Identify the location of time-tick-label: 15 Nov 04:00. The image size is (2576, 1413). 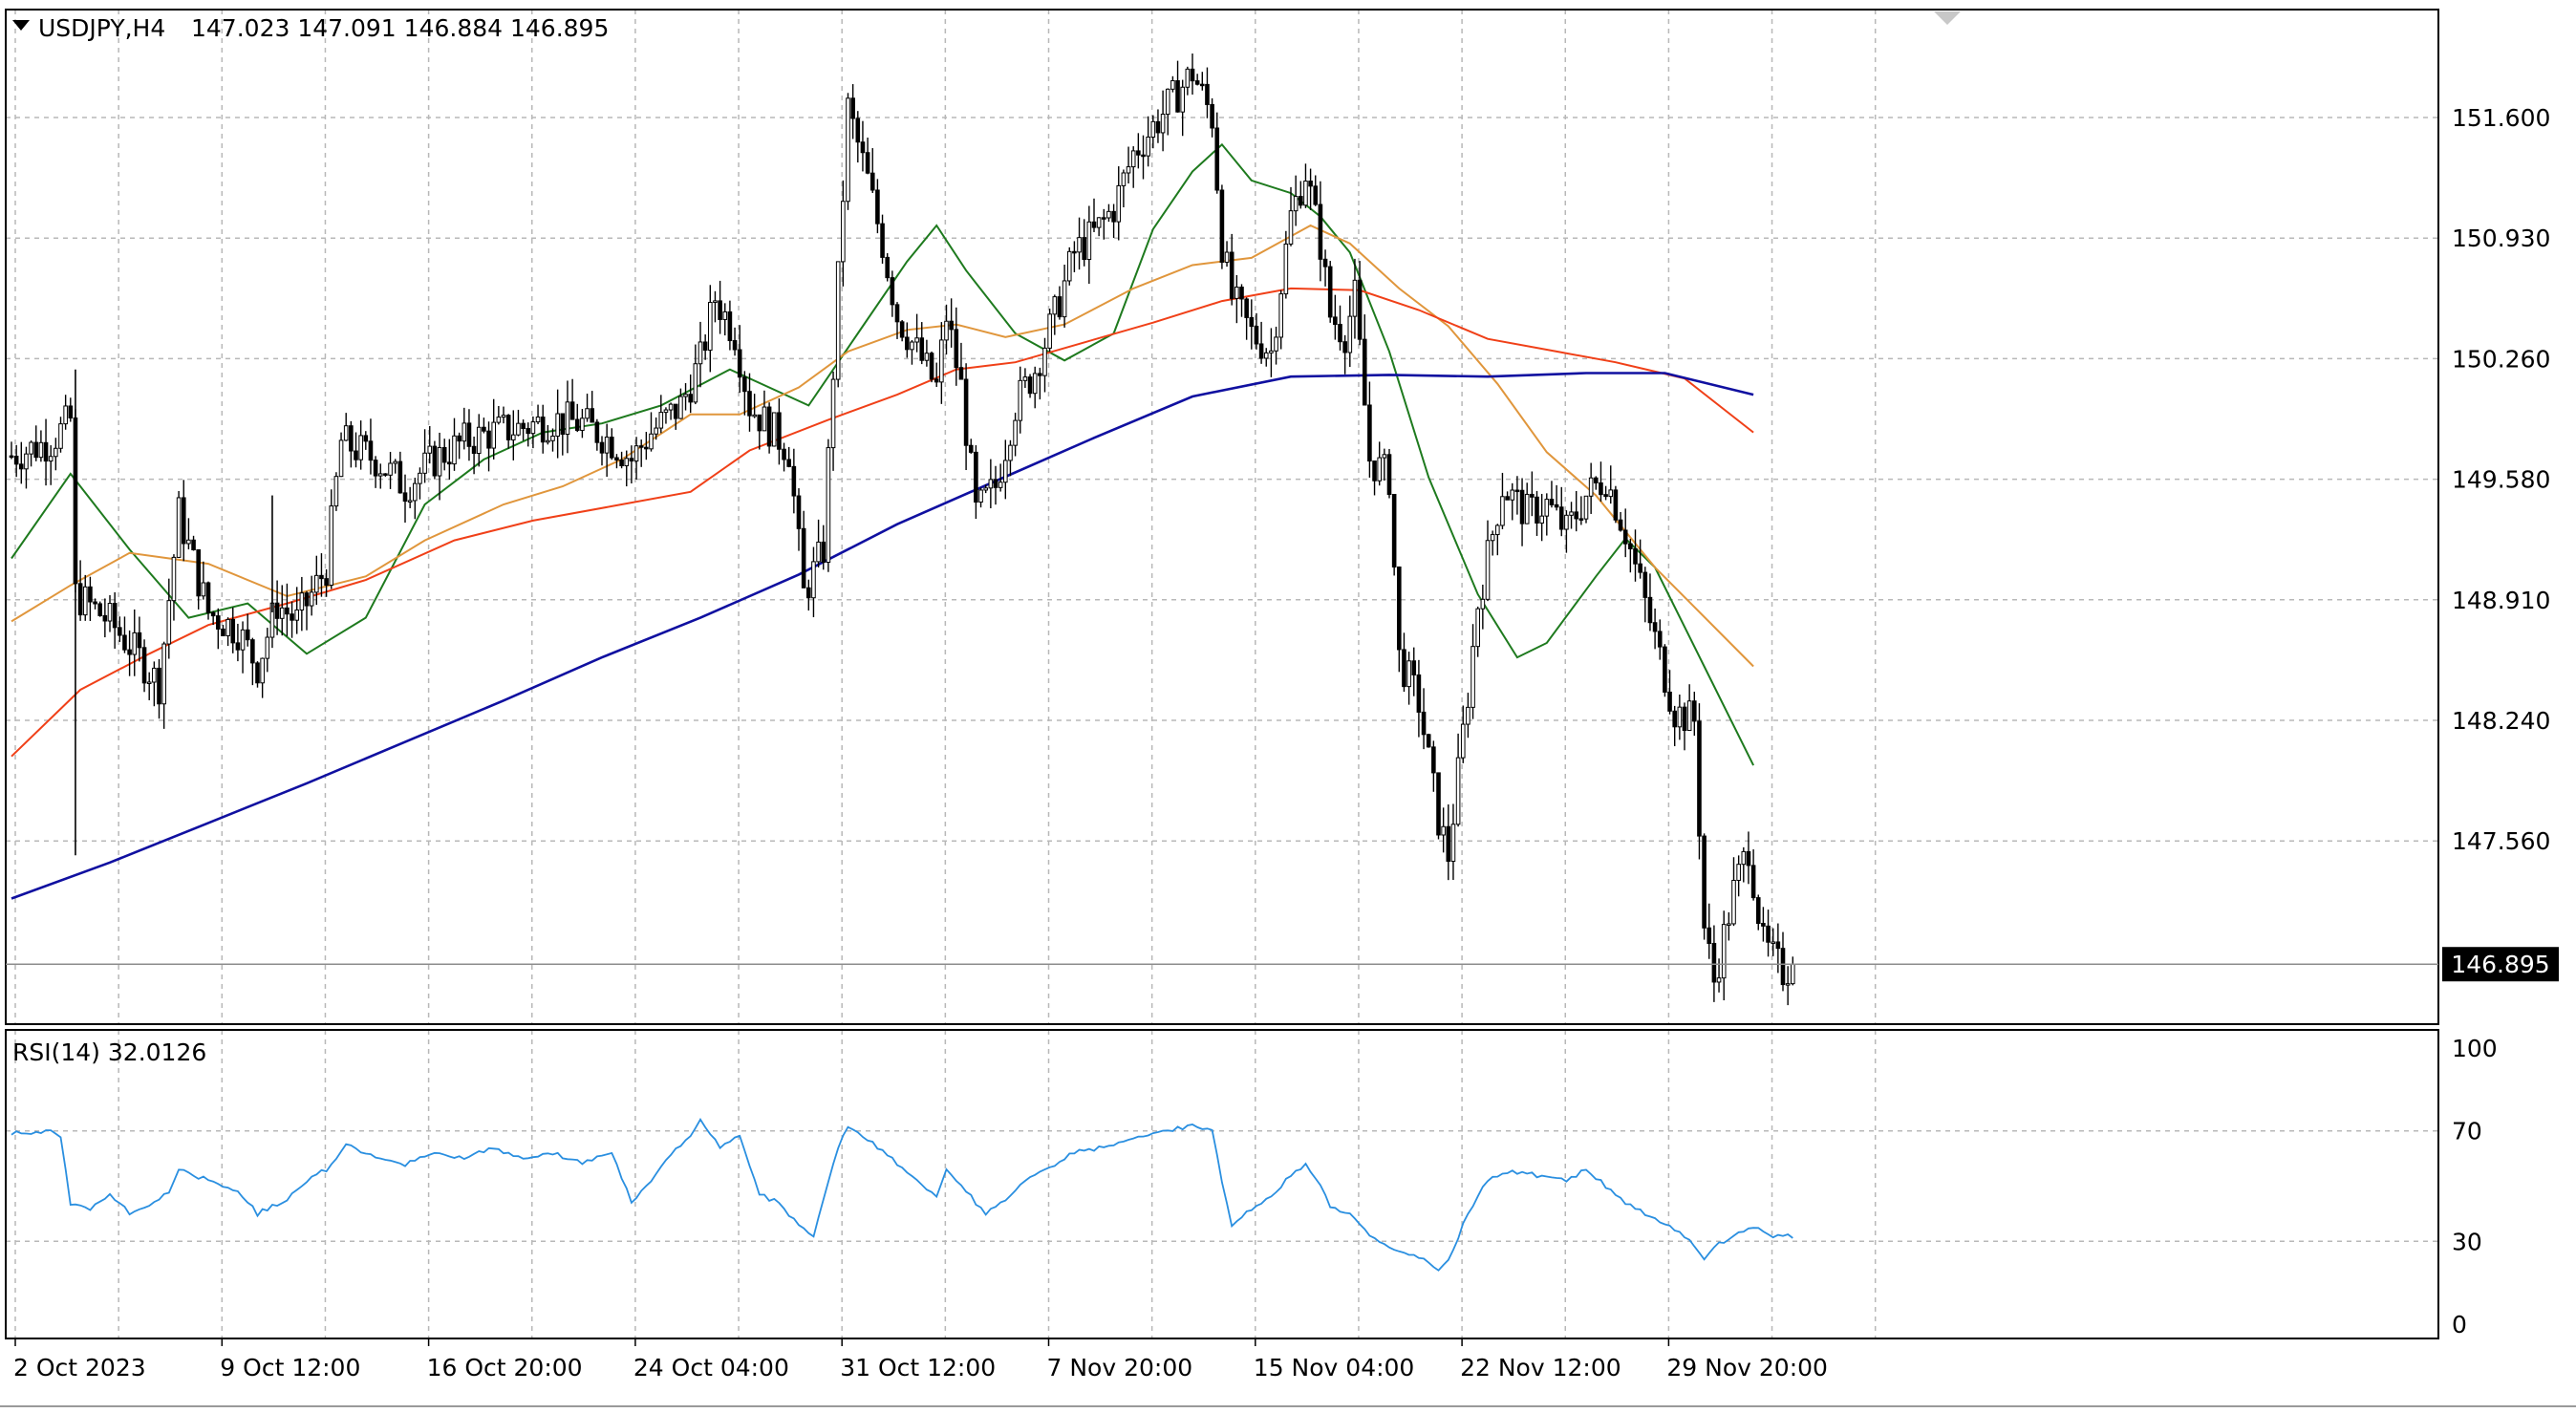
(1334, 1367).